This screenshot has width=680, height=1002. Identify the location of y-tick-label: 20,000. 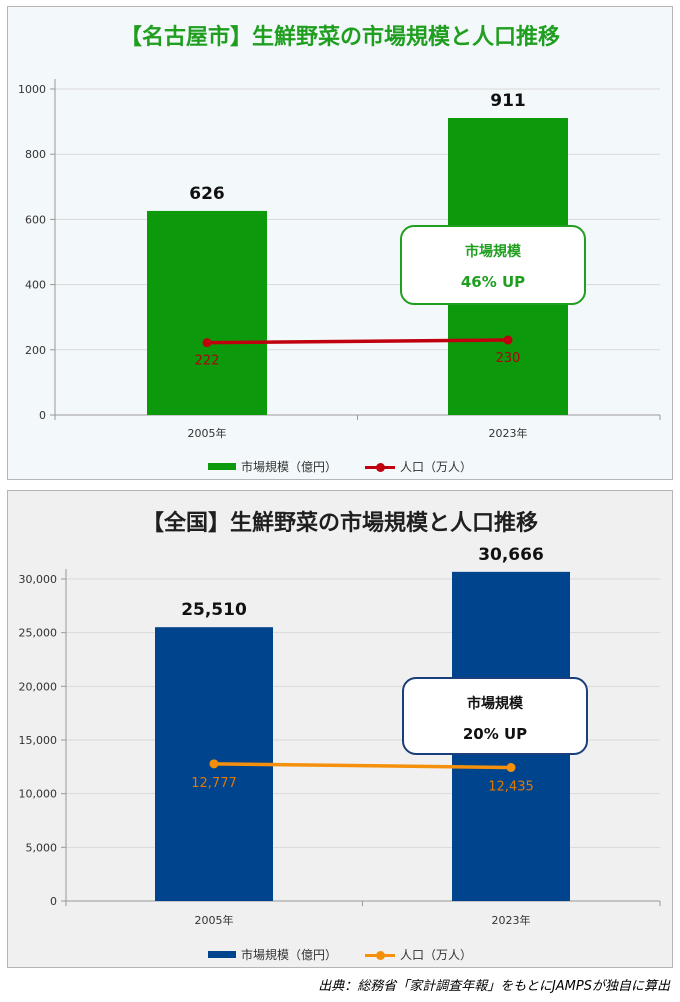
(38, 686).